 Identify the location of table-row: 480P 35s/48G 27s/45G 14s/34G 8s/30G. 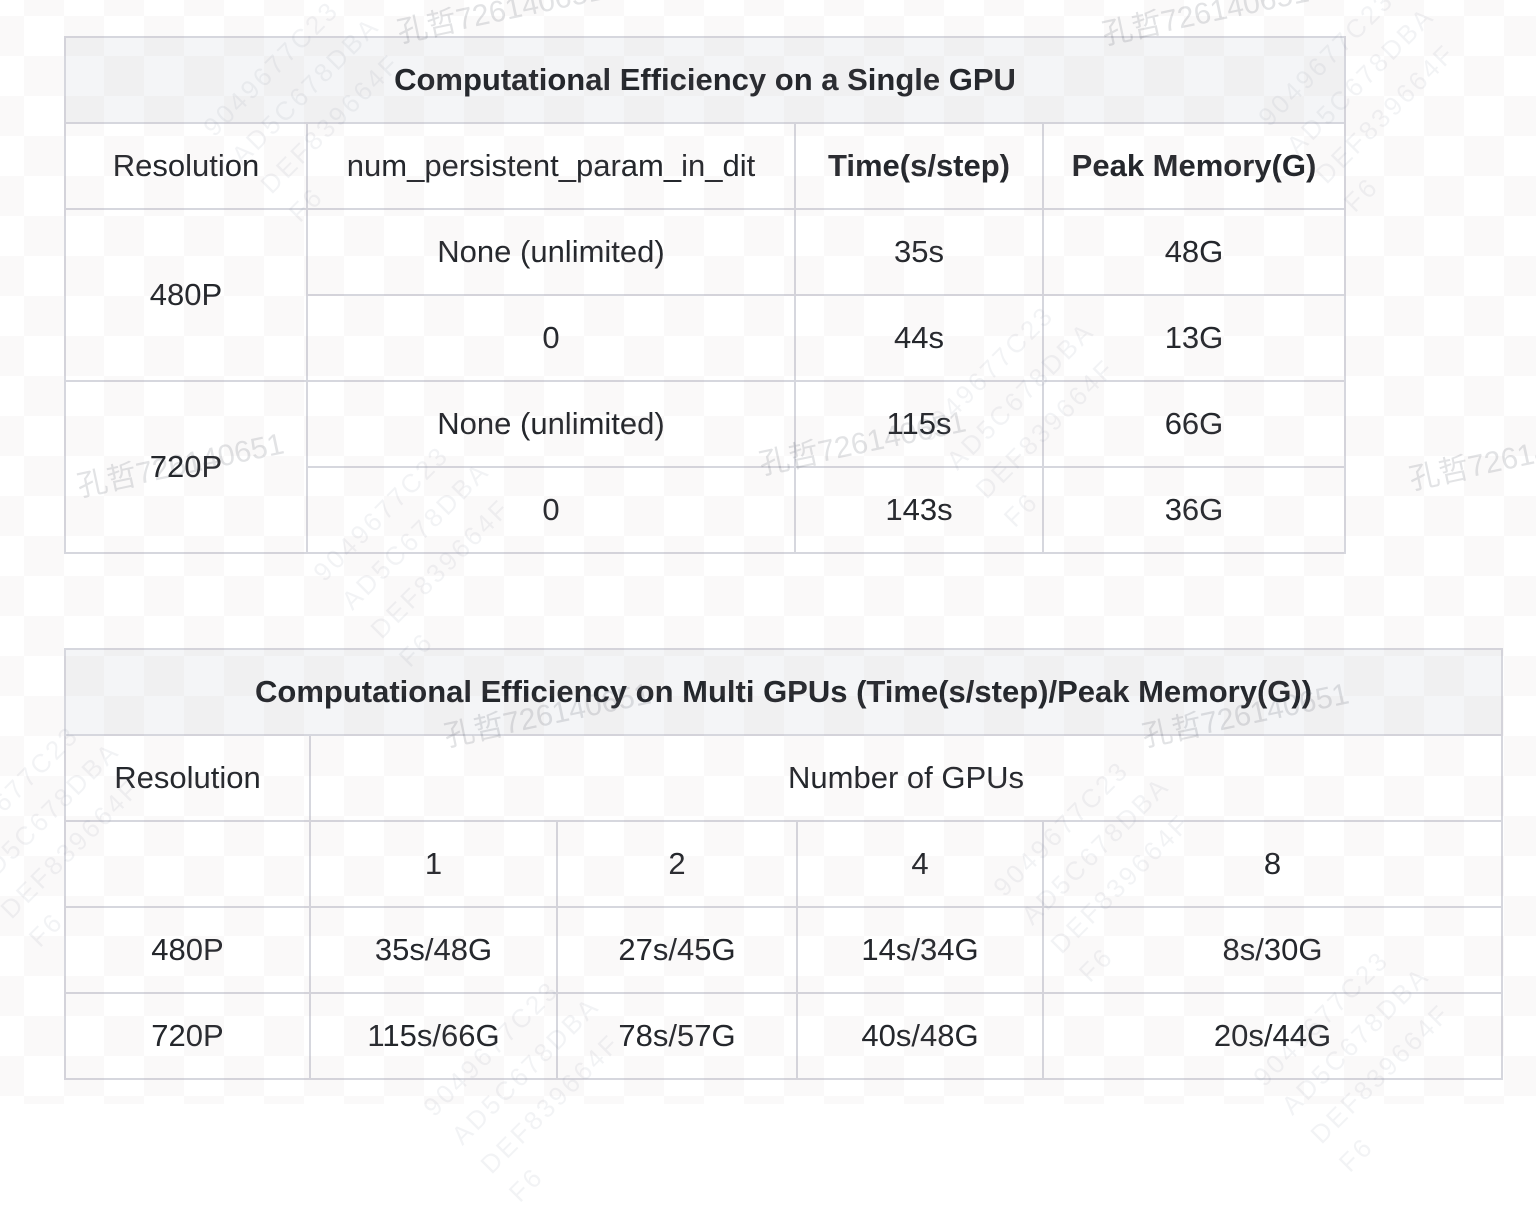
(784, 950).